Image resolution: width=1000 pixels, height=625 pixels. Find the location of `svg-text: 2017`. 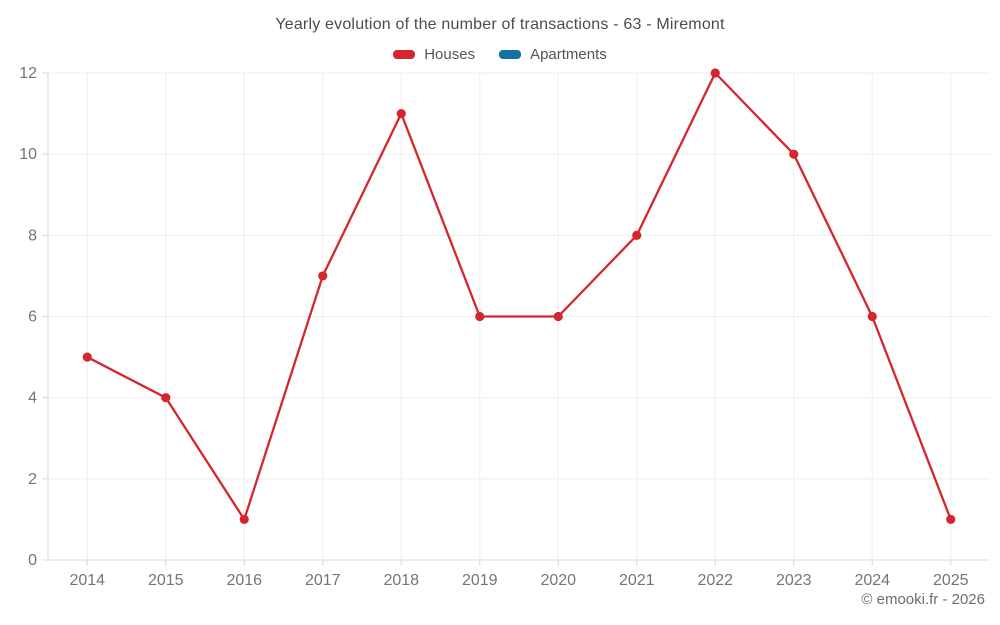

svg-text: 2017 is located at coordinates (323, 580).